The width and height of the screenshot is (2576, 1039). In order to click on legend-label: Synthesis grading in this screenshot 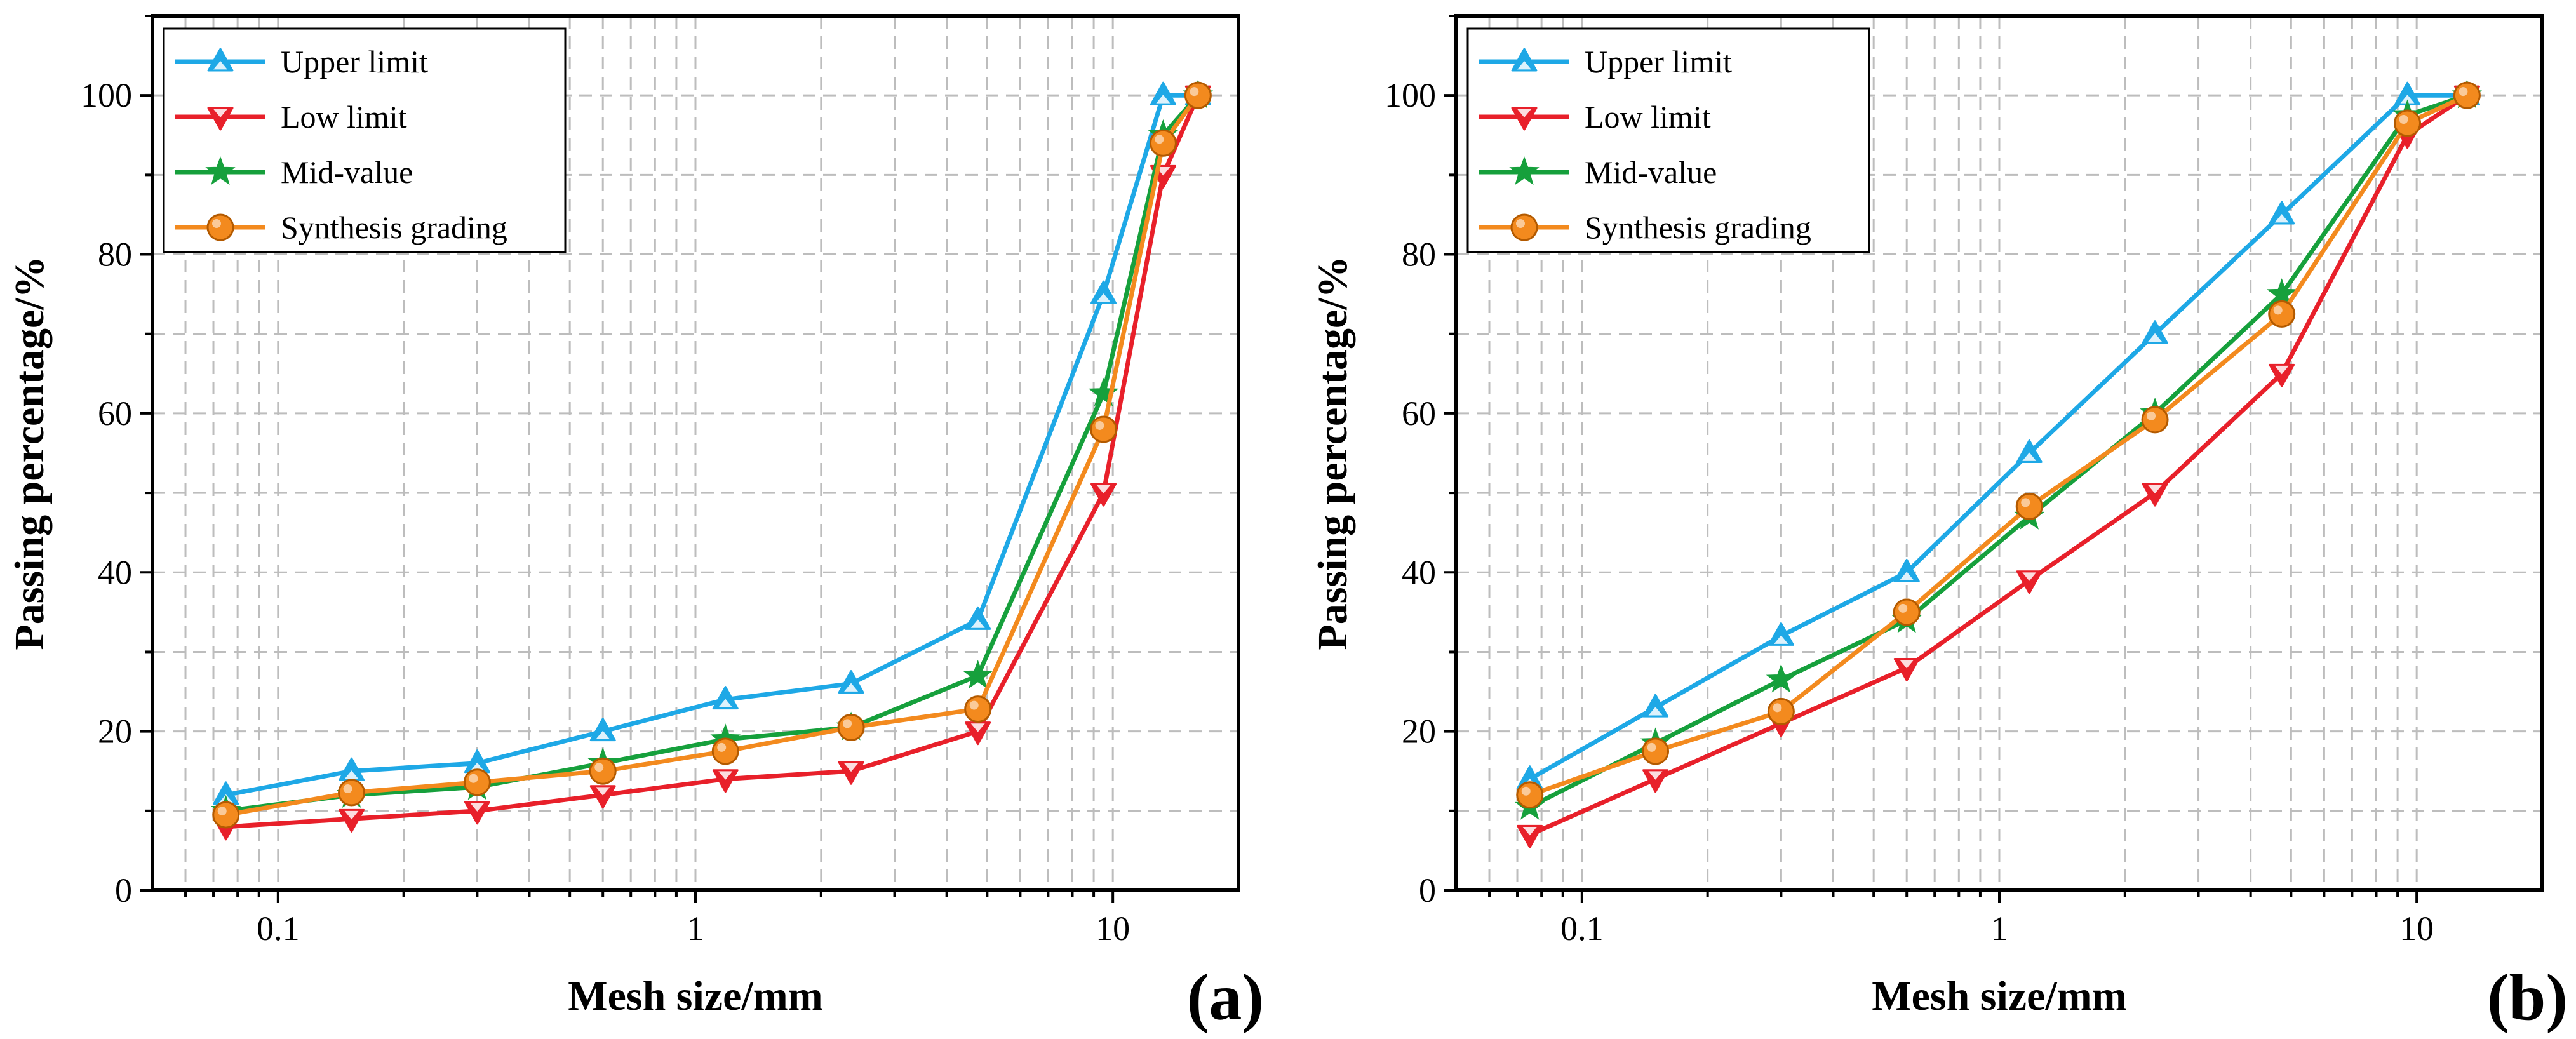, I will do `click(394, 227)`.